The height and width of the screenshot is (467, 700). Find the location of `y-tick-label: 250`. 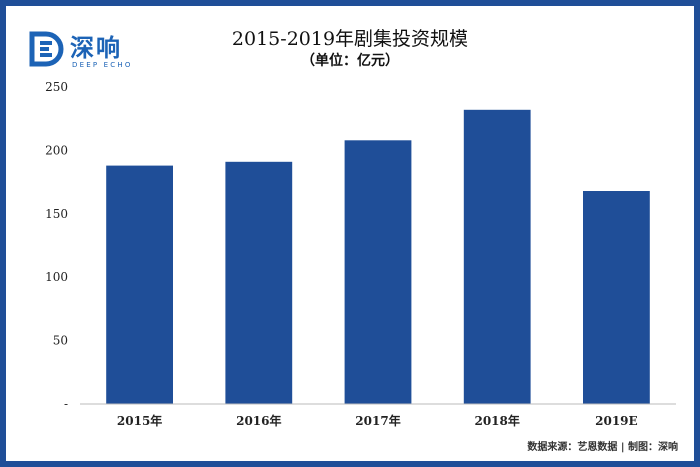

y-tick-label: 250 is located at coordinates (56, 87).